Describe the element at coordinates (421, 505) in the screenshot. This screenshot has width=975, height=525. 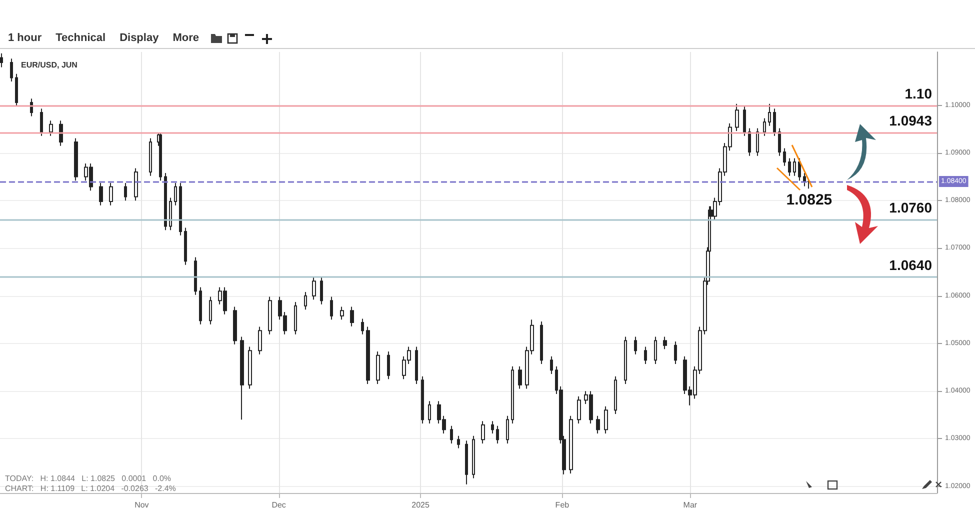
I see `x-tick-label: 2025` at that location.